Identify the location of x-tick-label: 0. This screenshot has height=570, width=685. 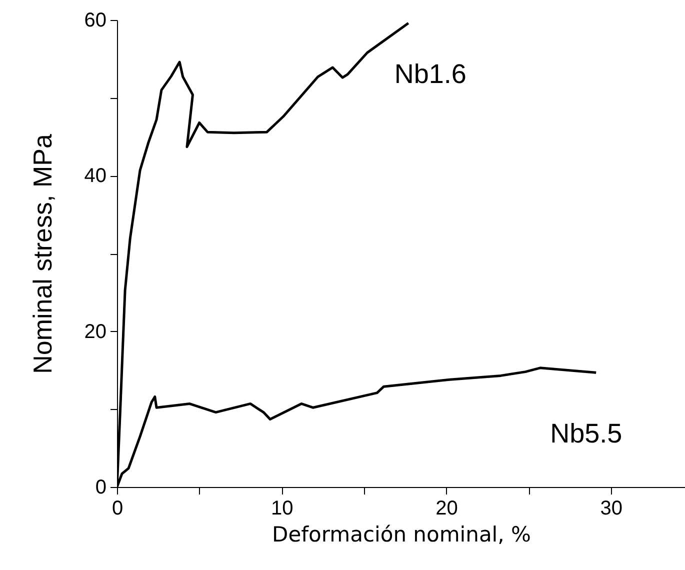
(118, 509).